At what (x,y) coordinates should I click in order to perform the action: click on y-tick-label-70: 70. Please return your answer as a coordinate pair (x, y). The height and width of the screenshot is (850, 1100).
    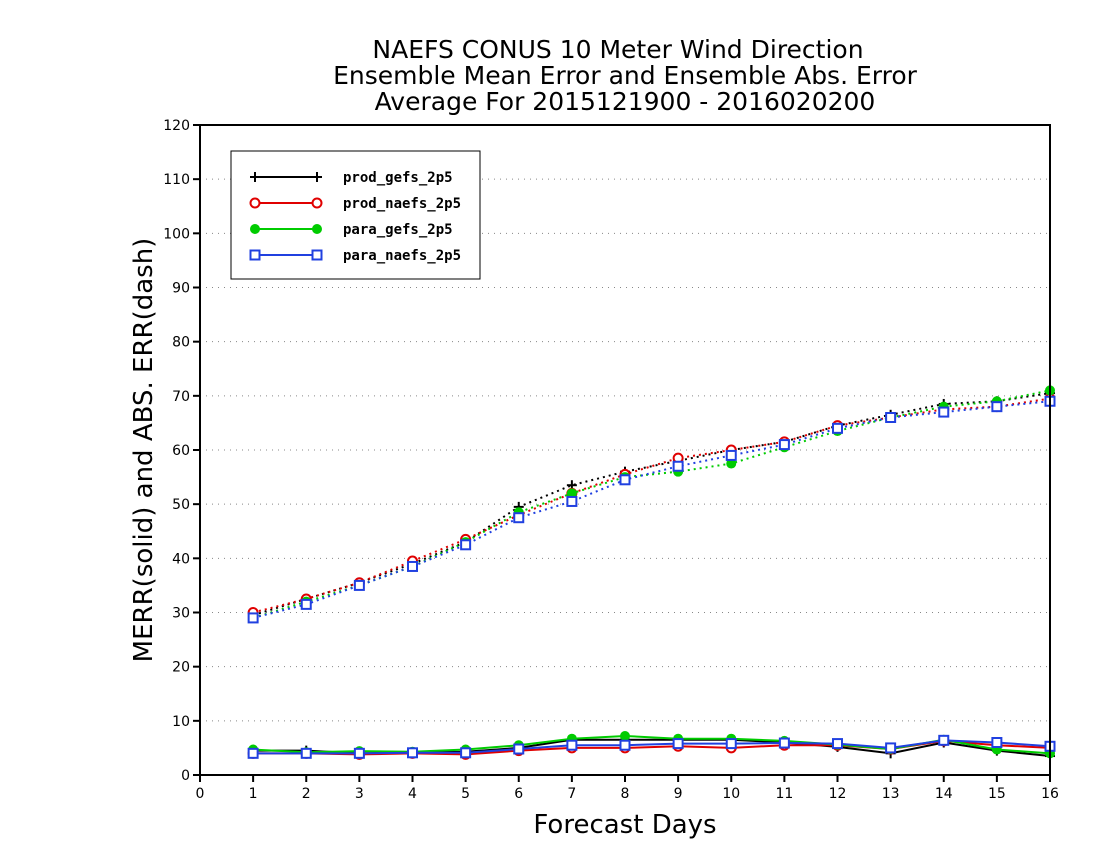
    Looking at the image, I should click on (181, 397).